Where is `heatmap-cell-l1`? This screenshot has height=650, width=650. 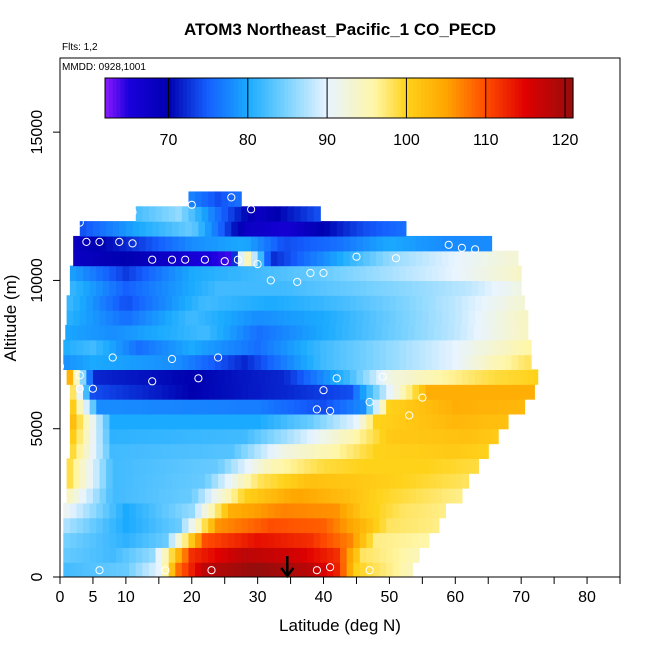 heatmap-cell-l1 is located at coordinates (80, 555).